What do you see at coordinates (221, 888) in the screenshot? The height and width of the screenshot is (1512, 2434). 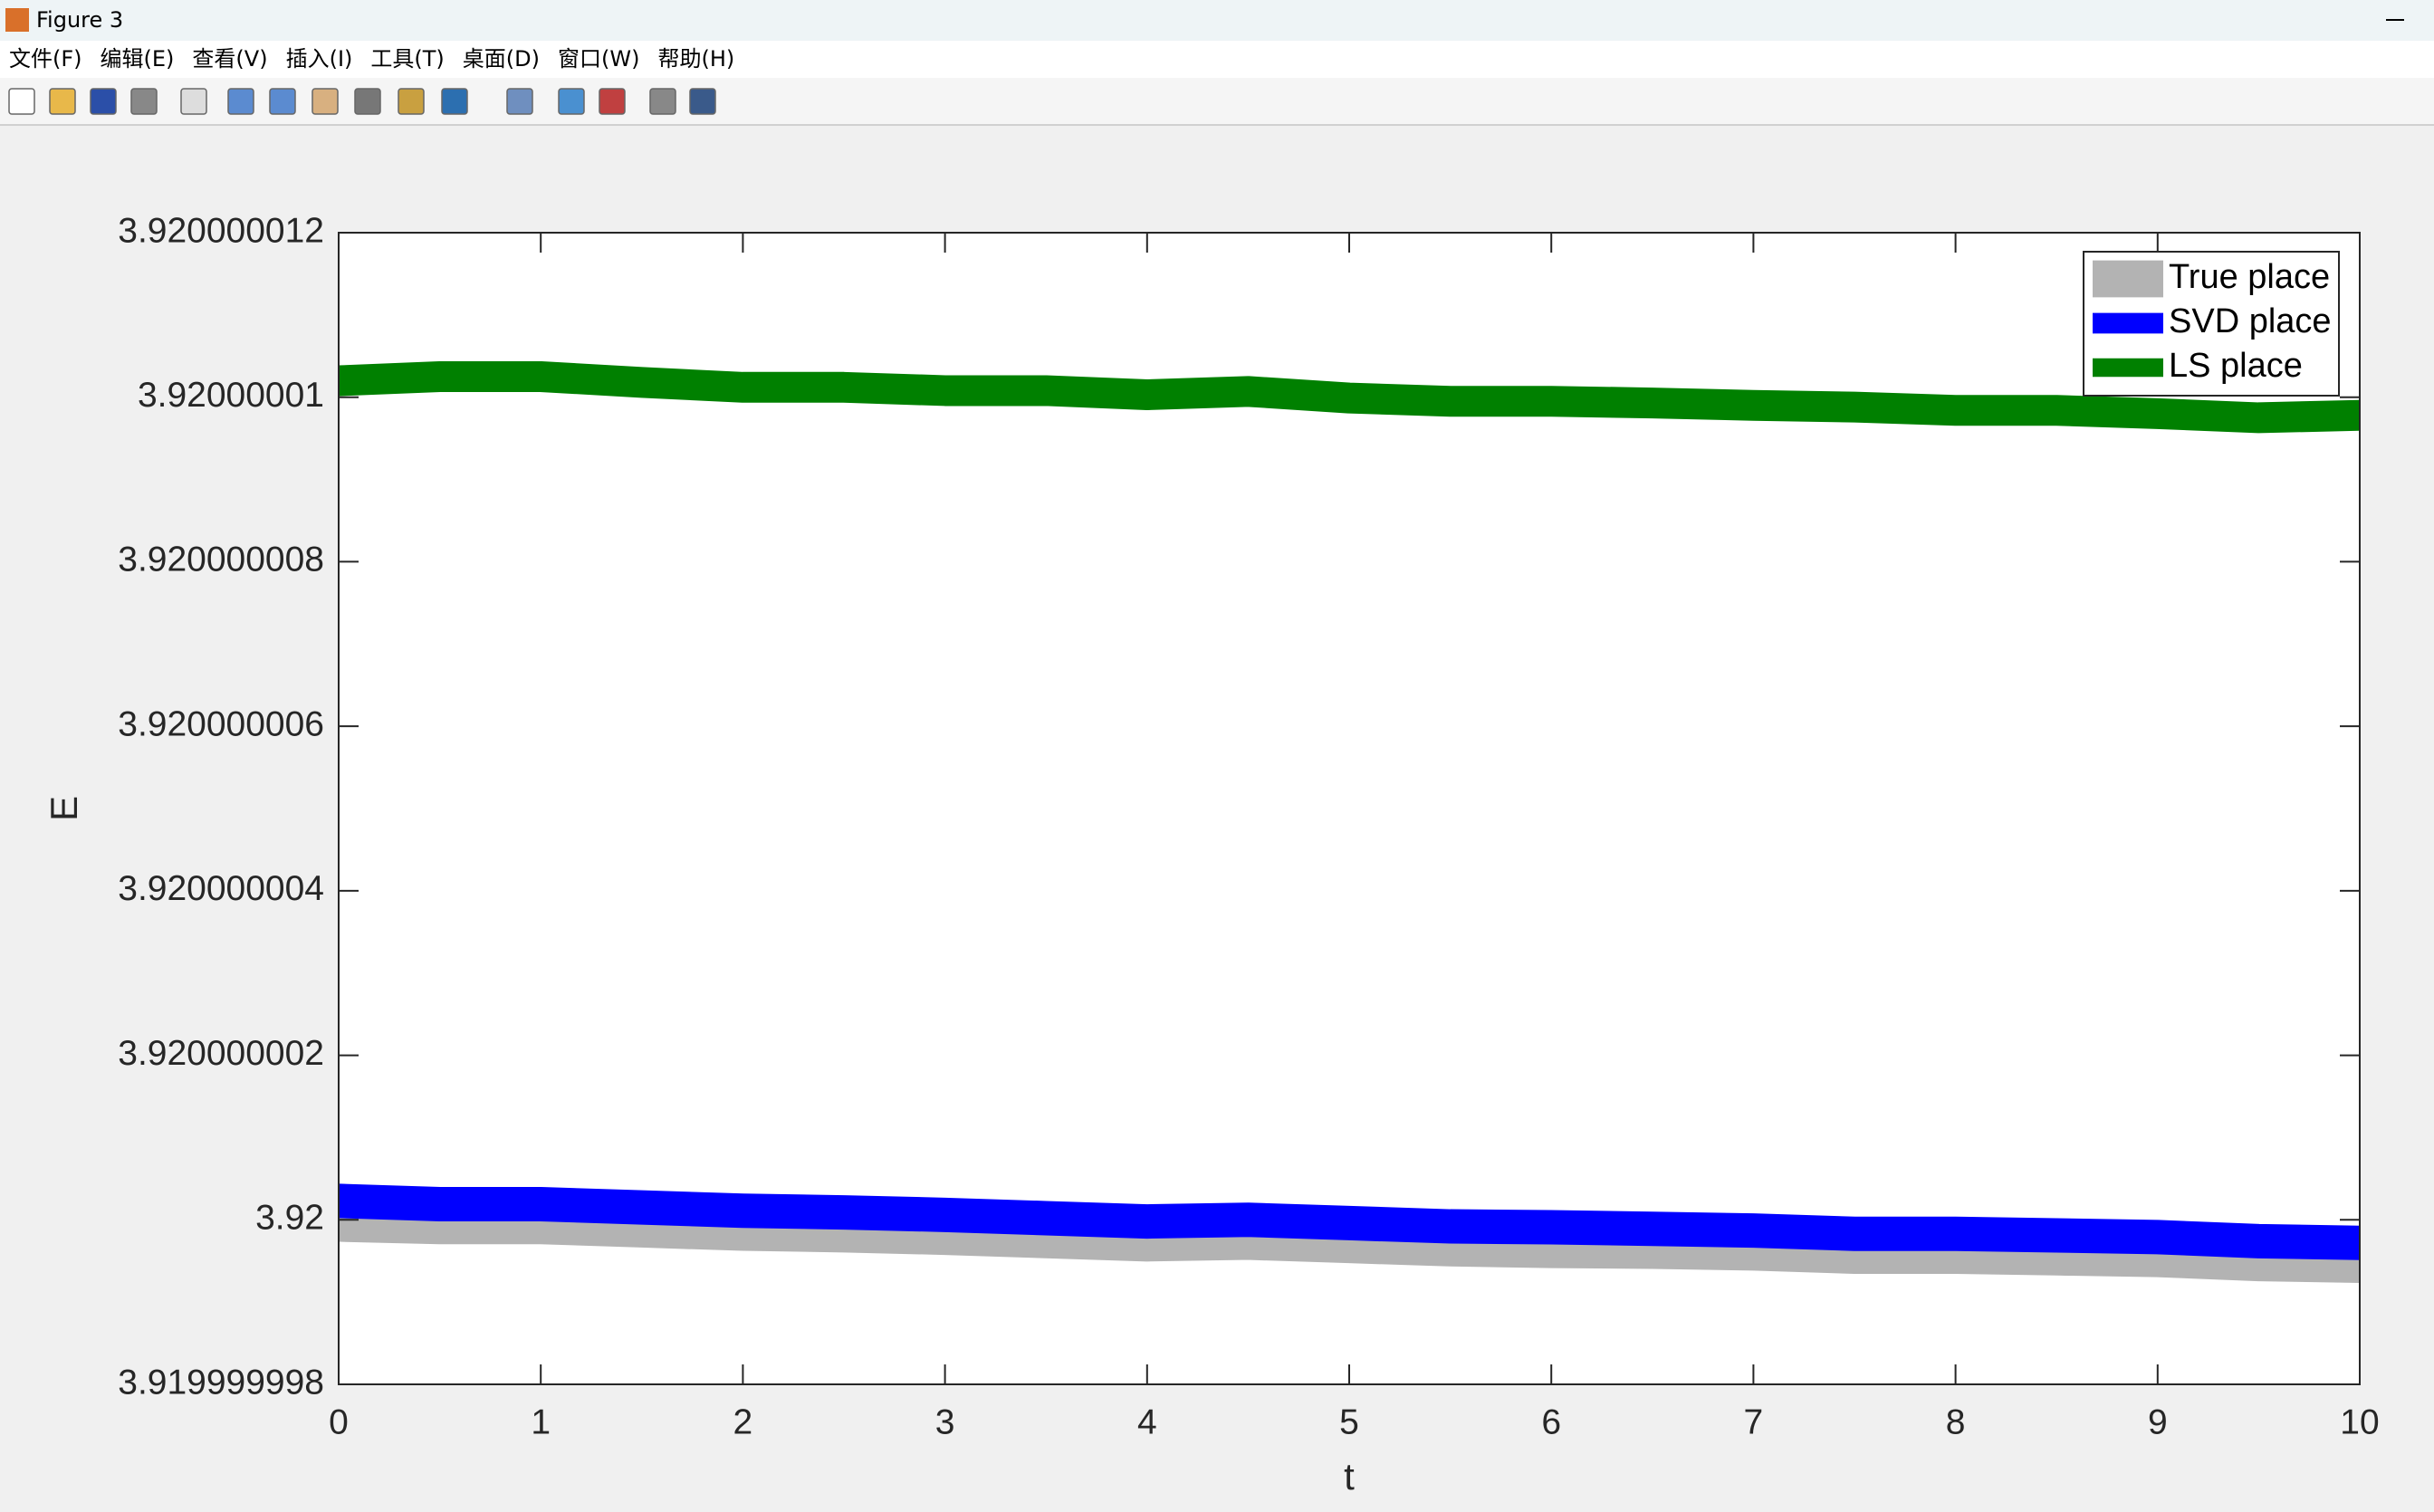 I see `y-tick-label: 3.920000004` at bounding box center [221, 888].